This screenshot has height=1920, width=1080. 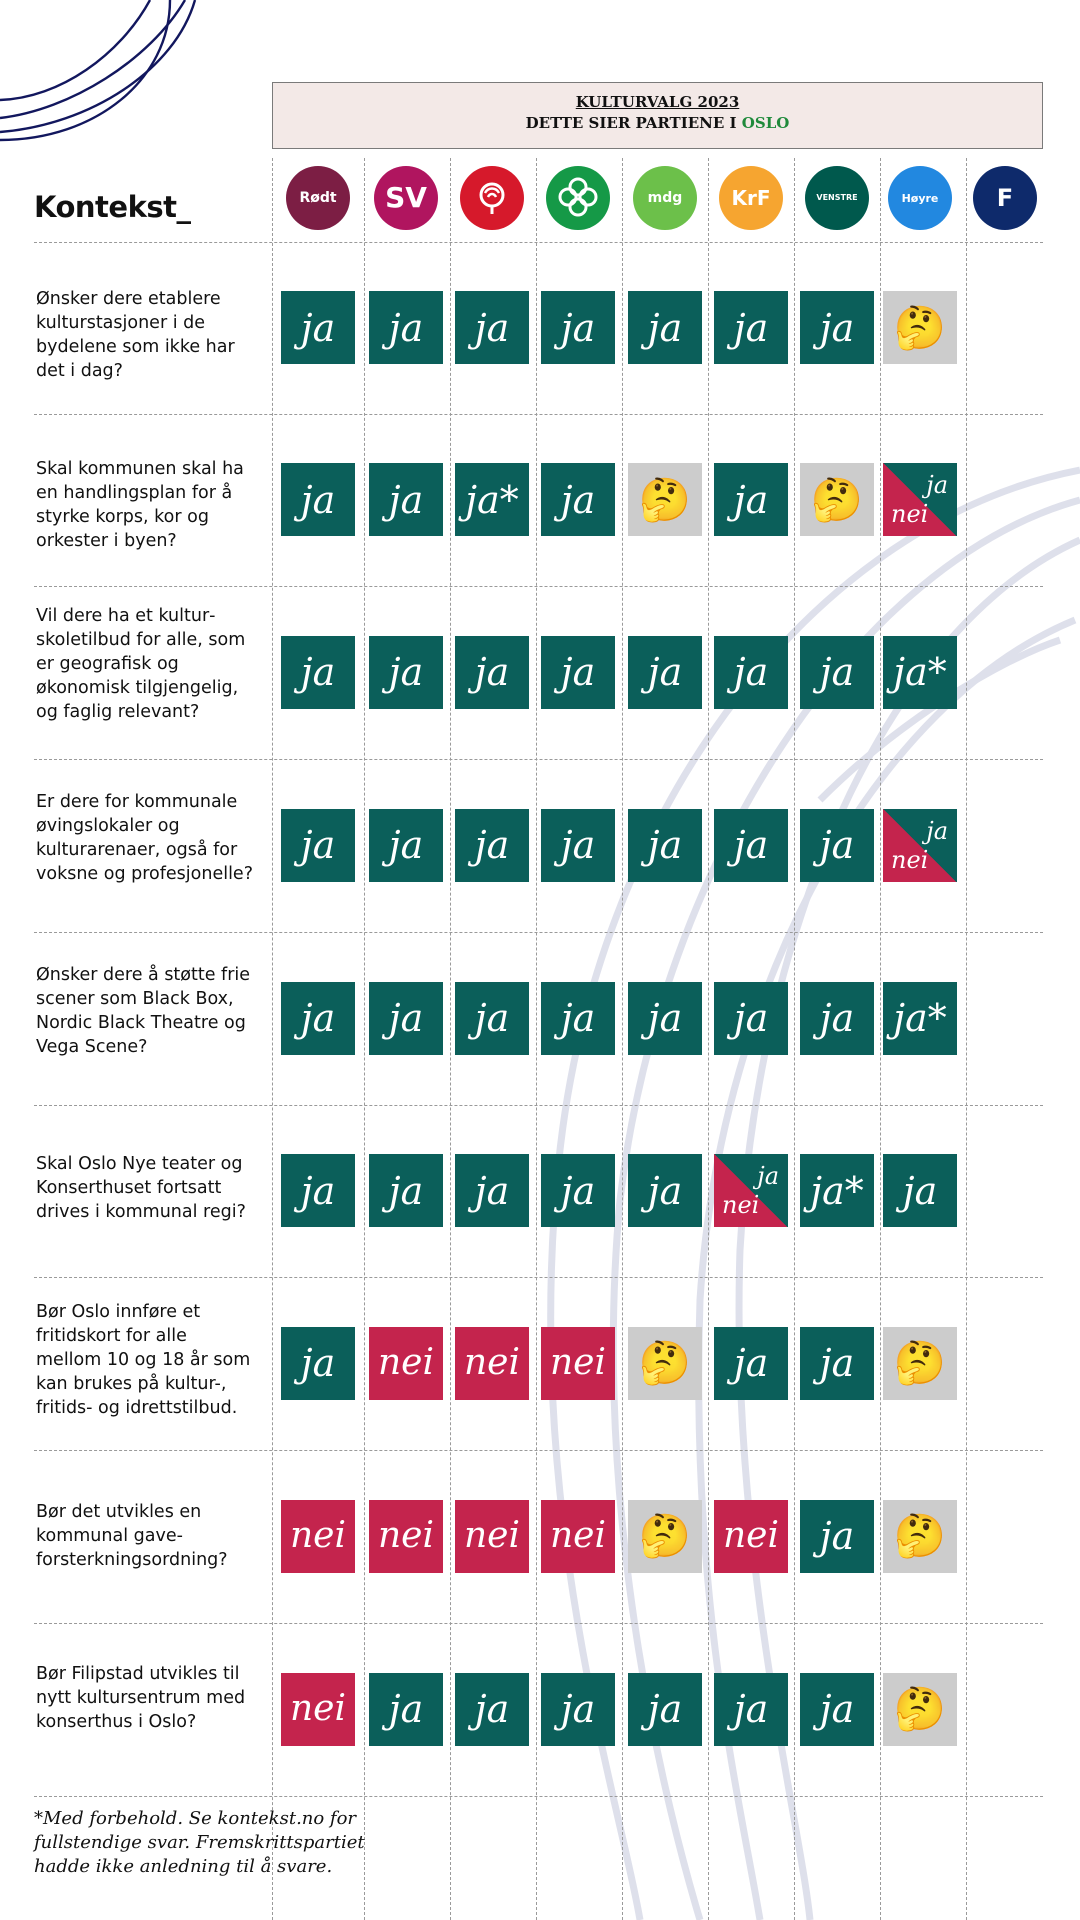 I want to click on split-ja-label: ja, so click(x=768, y=1176).